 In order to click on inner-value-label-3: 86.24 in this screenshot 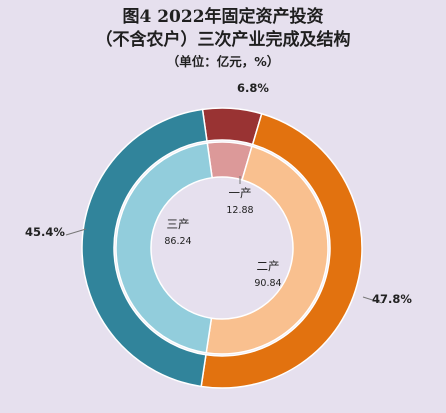, I will do `click(177, 241)`.